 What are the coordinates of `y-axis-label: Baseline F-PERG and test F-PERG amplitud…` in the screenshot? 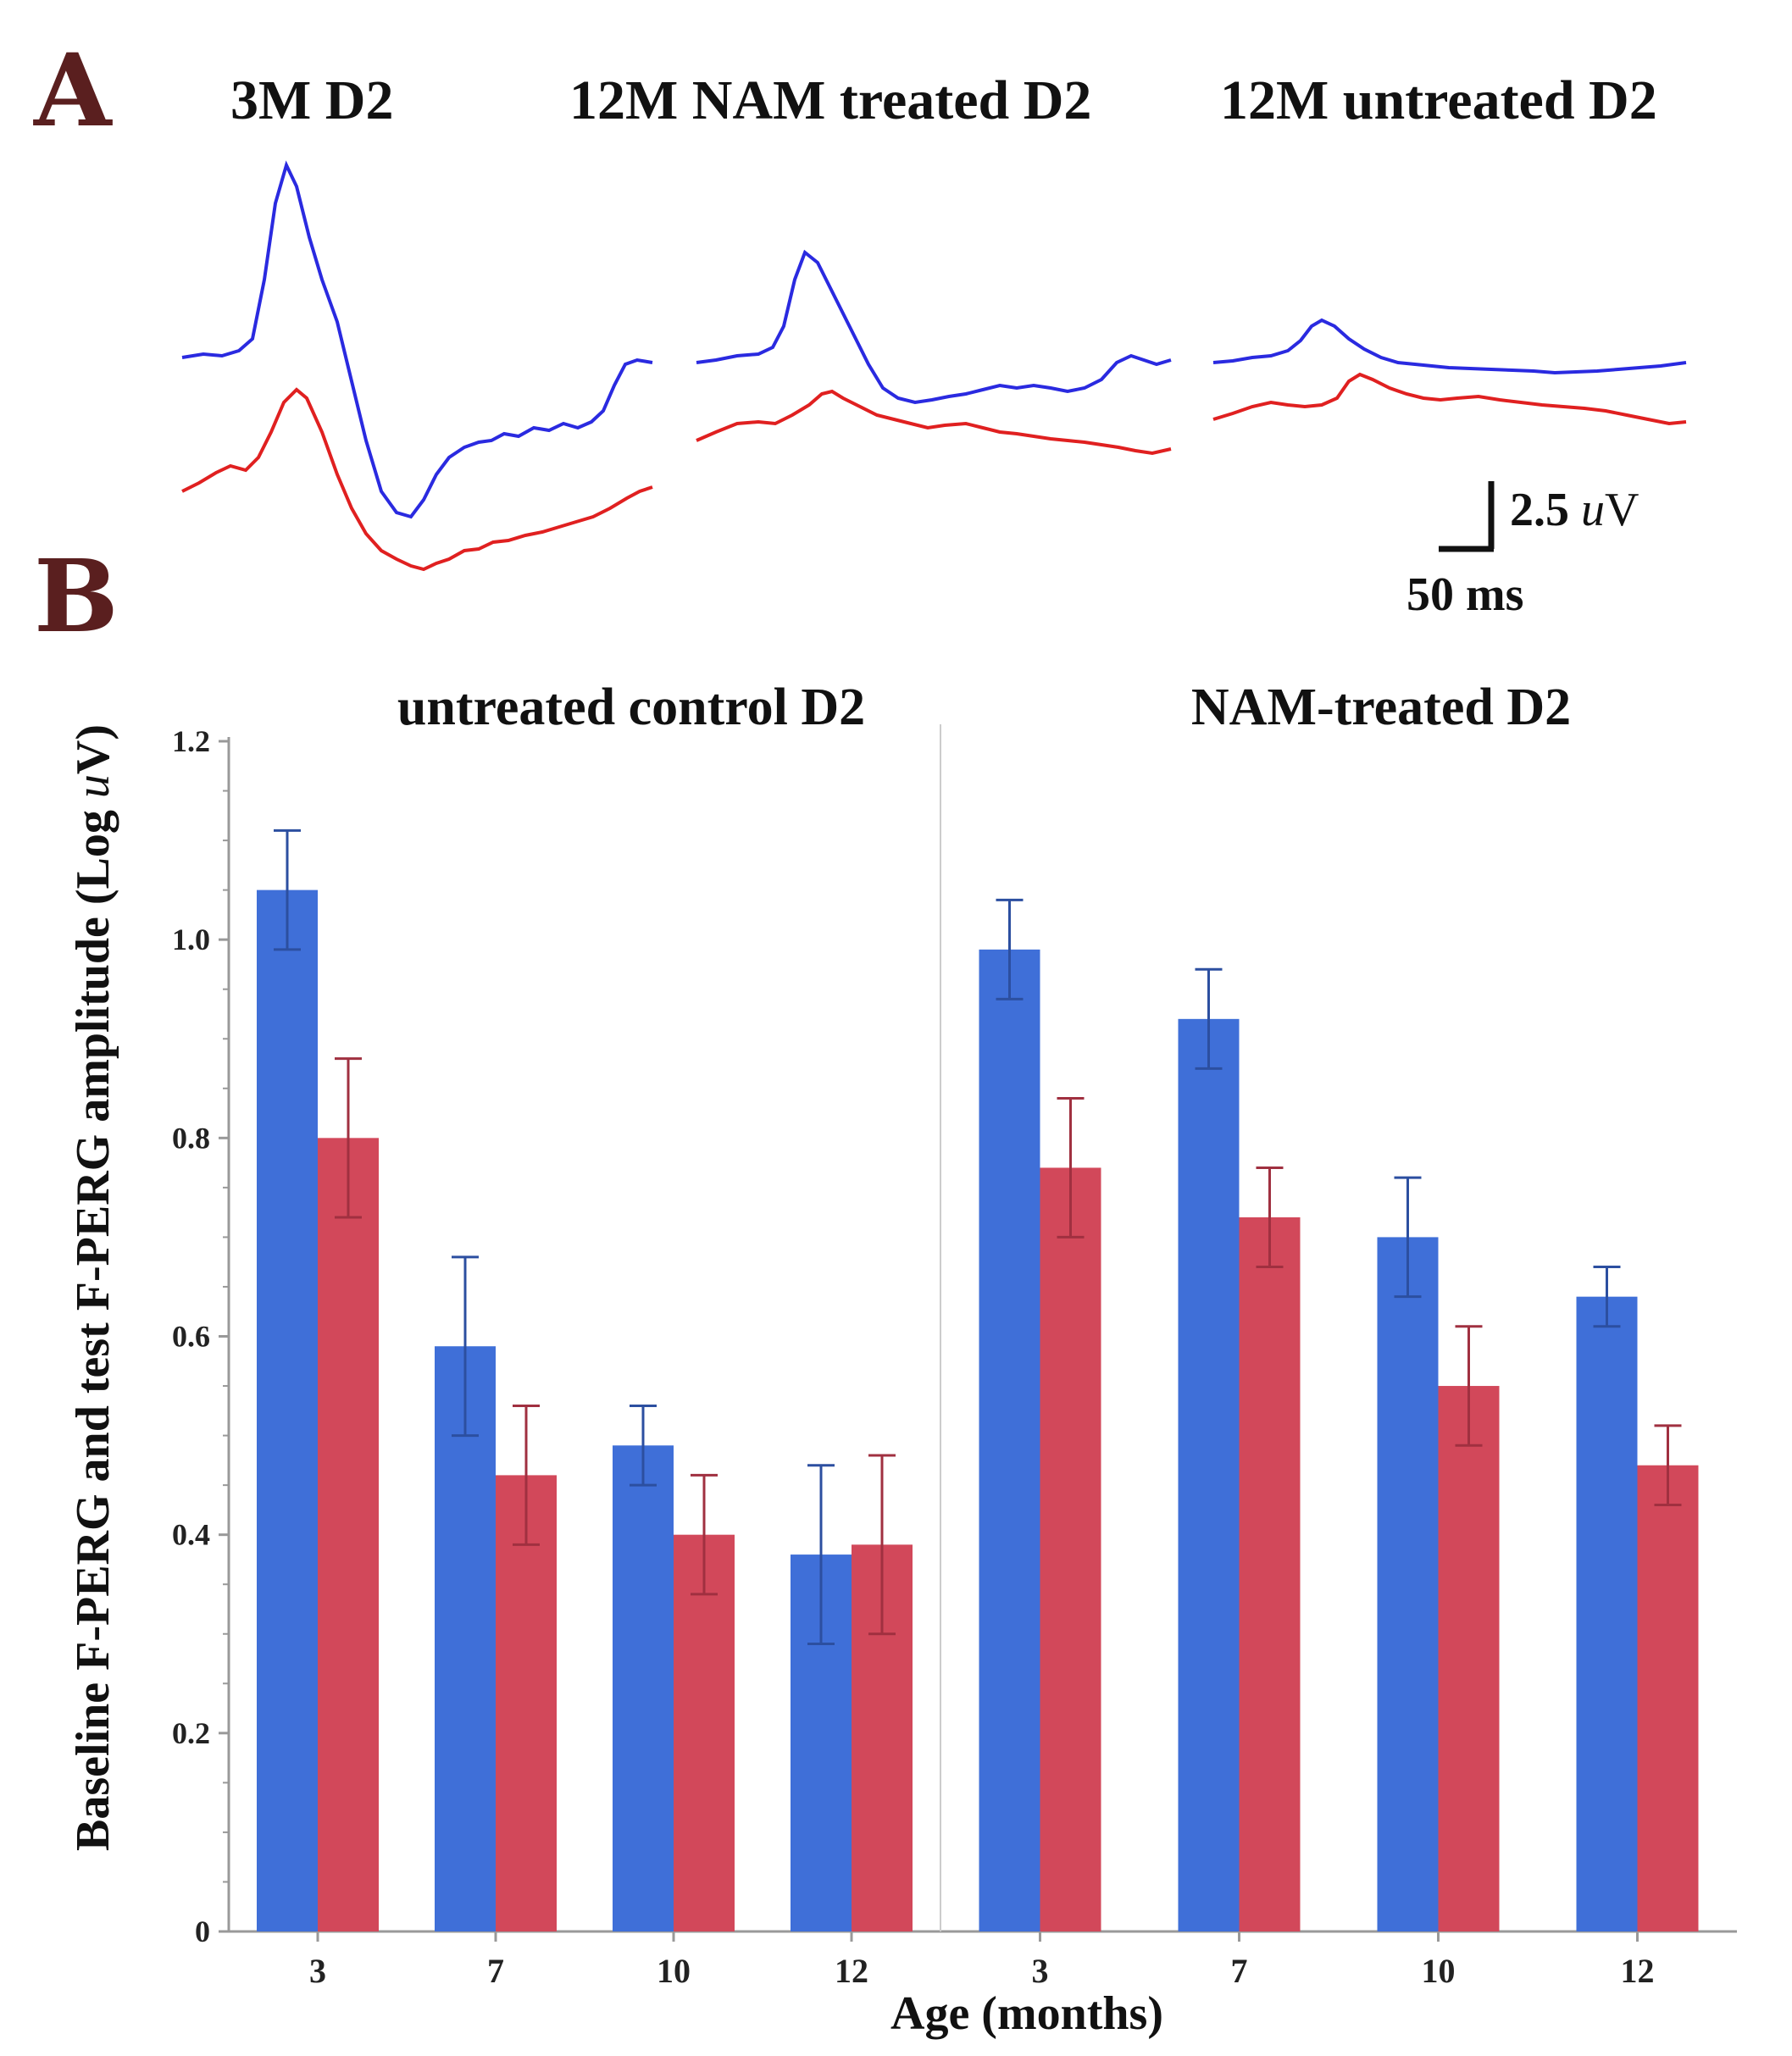 It's located at (93, 1287).